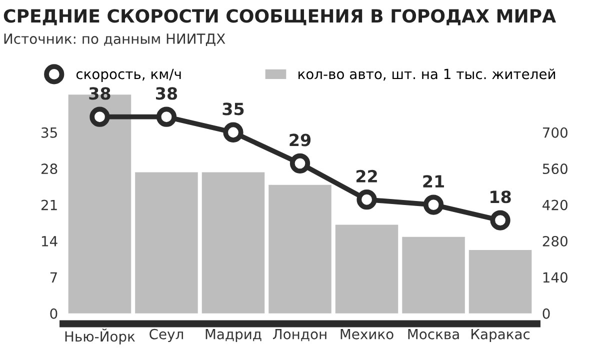 This screenshot has height=350, width=600. I want to click on data-label: 22, so click(366, 176).